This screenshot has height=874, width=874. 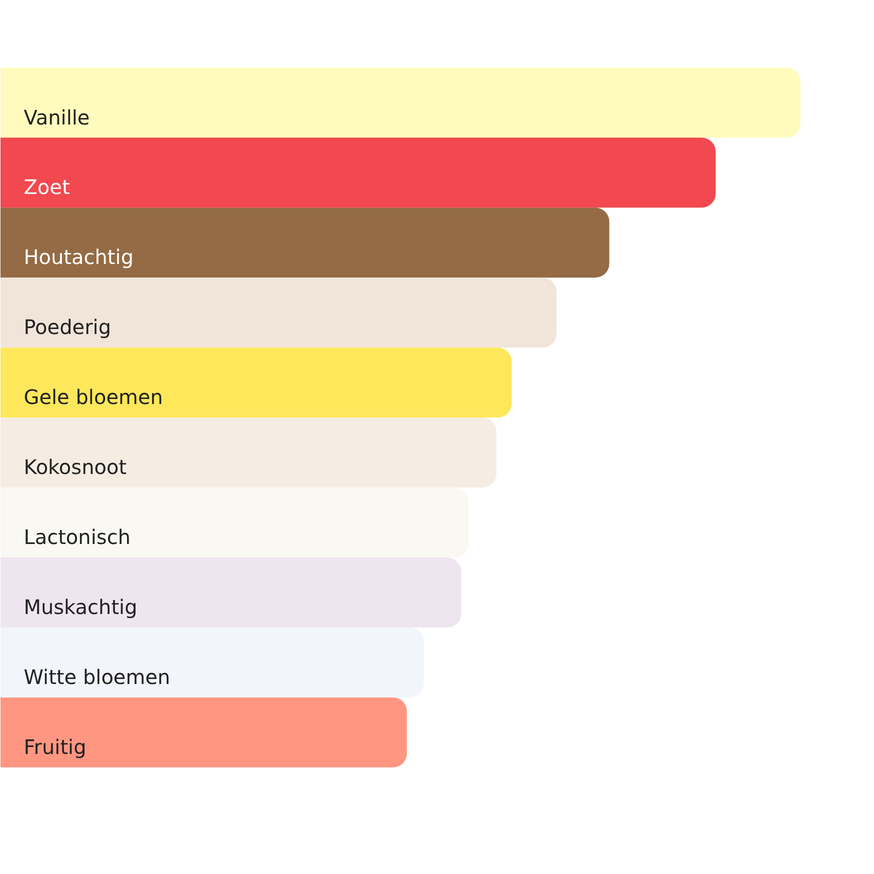 I want to click on y-tick-label: Gele bloemen, so click(x=93, y=397).